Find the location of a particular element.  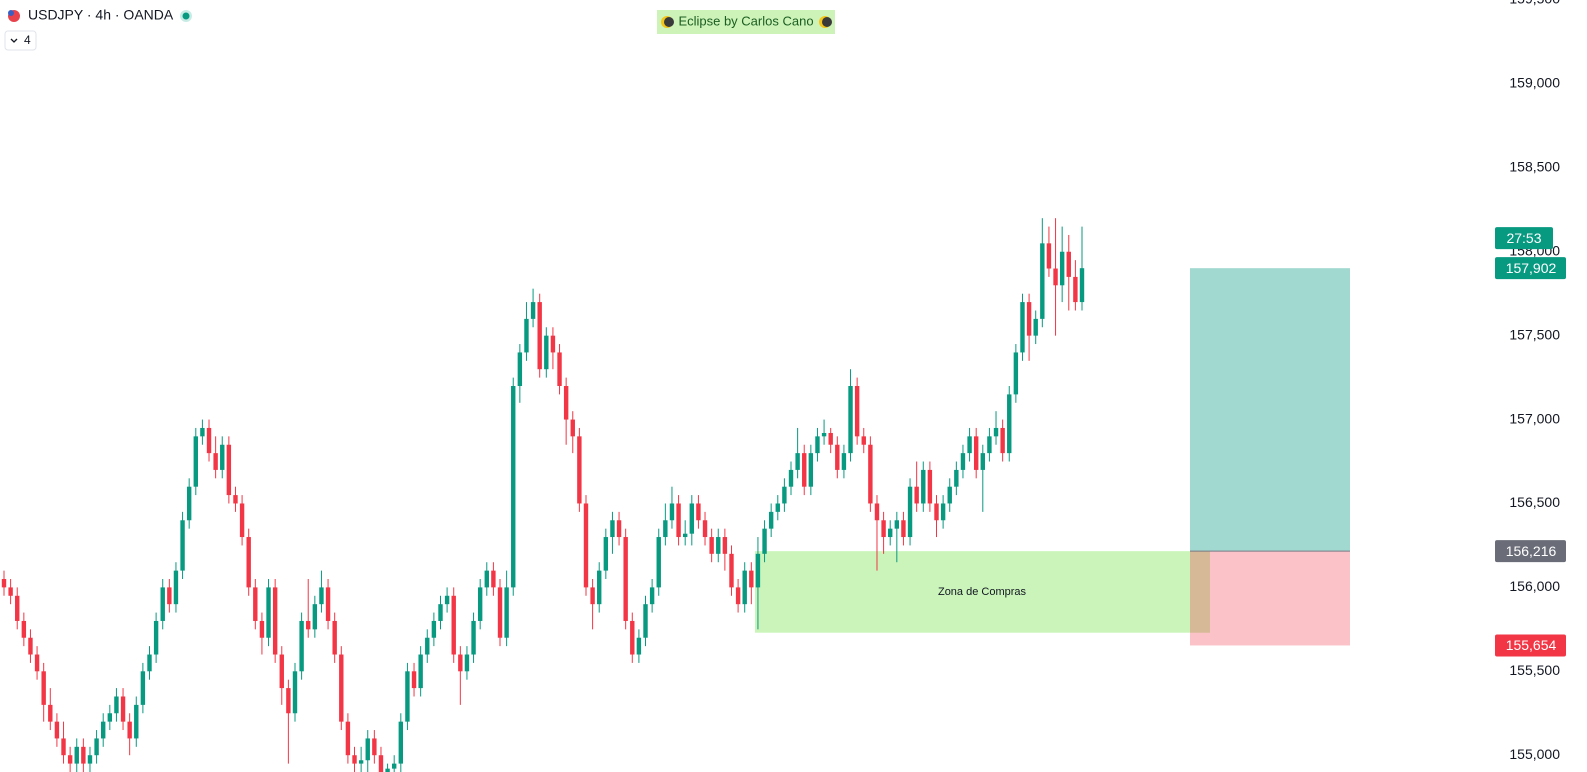

entry-label-bg is located at coordinates (1530, 551).